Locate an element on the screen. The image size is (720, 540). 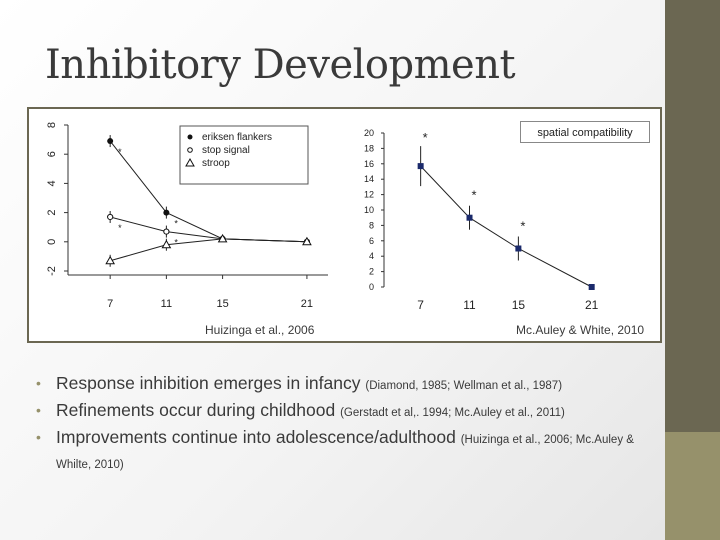
citation-right: Mc.Auley & White, 2010 is located at coordinates (580, 330).